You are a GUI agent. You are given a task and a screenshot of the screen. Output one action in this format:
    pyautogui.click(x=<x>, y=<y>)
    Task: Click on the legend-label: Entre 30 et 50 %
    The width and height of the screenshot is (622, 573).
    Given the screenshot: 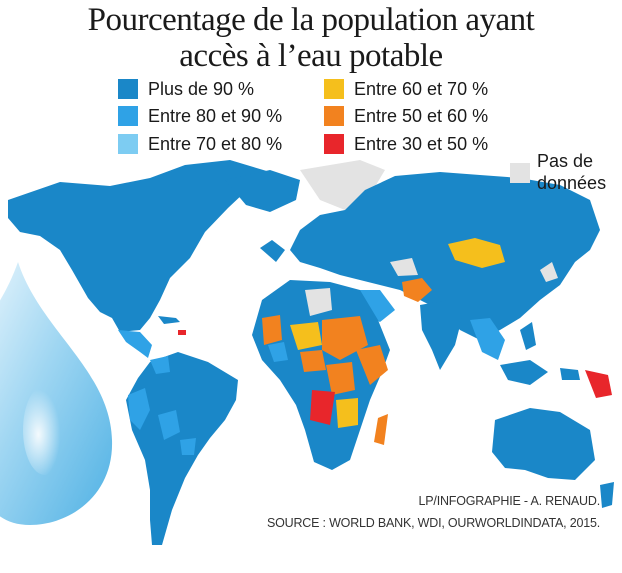 What is the action you would take?
    pyautogui.click(x=421, y=143)
    